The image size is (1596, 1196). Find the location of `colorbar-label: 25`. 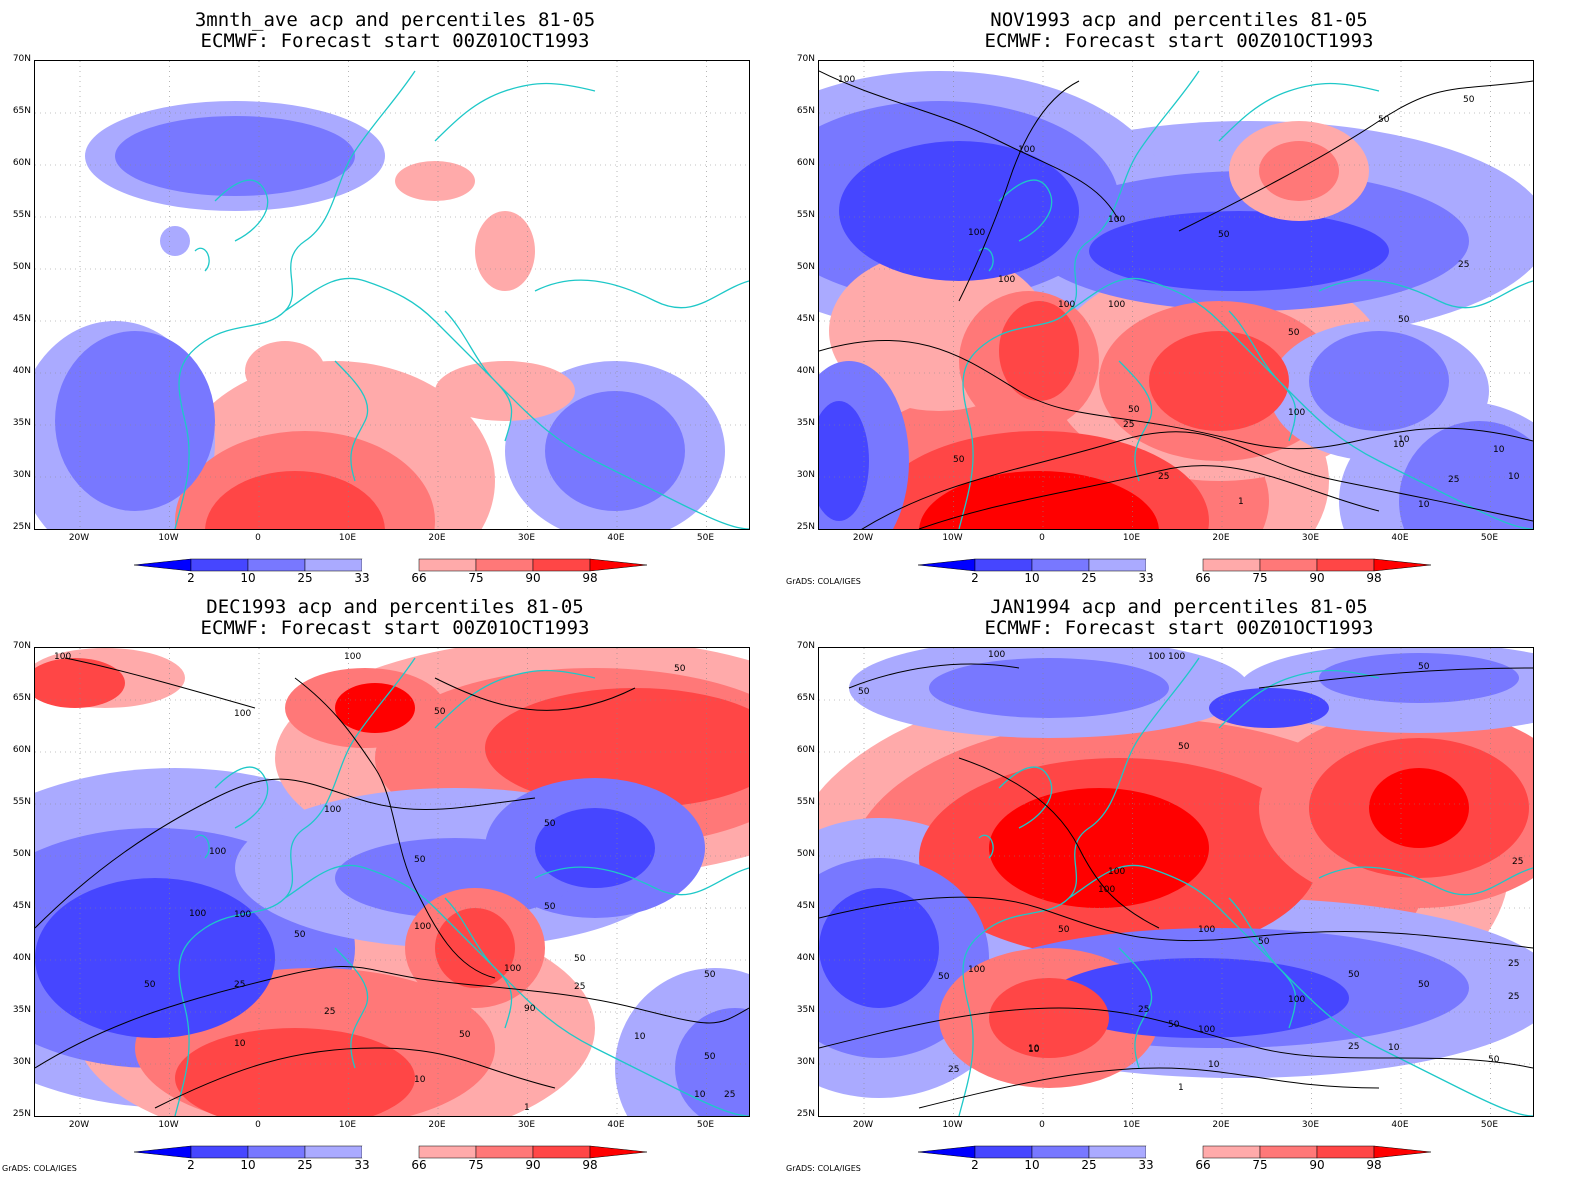

colorbar-label: 25 is located at coordinates (1089, 1165).